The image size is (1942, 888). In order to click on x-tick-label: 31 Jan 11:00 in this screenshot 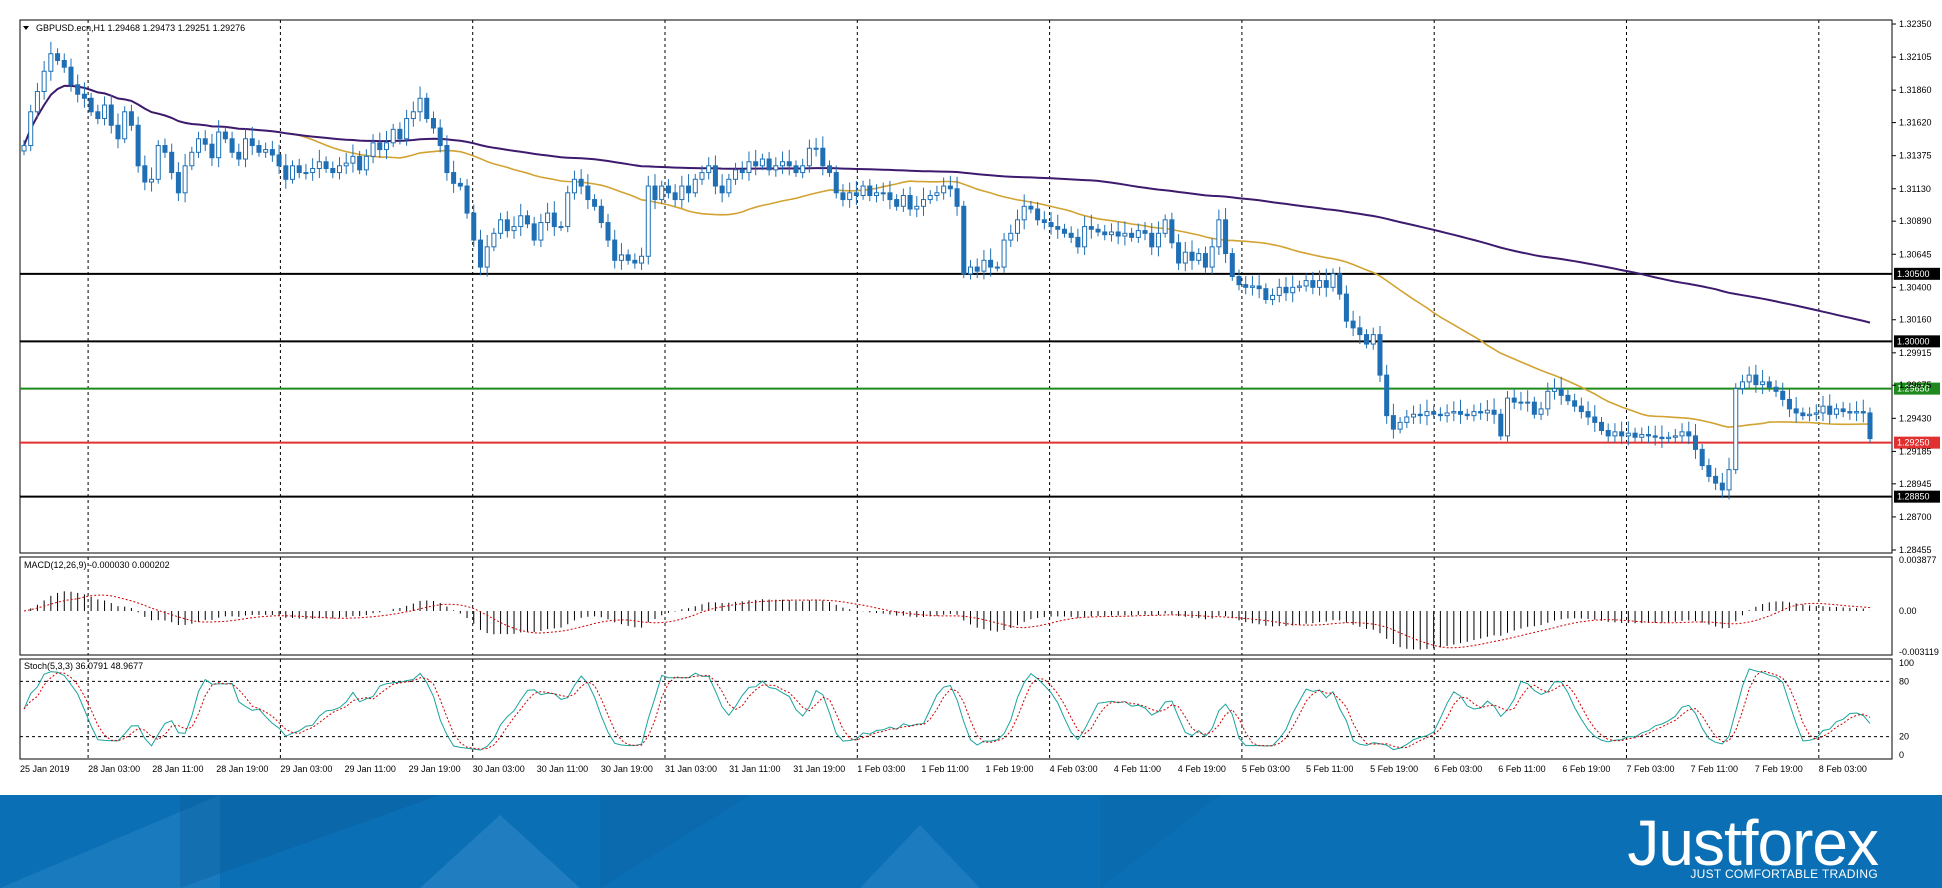, I will do `click(754, 769)`.